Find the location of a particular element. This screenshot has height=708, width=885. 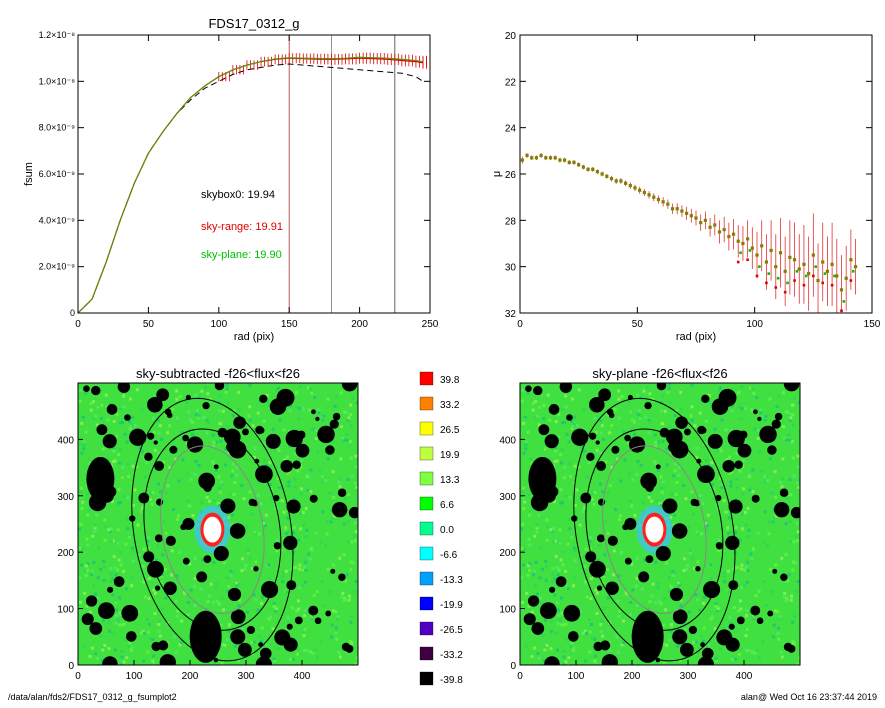

colorbar-label: -39.8 is located at coordinates (451, 680).